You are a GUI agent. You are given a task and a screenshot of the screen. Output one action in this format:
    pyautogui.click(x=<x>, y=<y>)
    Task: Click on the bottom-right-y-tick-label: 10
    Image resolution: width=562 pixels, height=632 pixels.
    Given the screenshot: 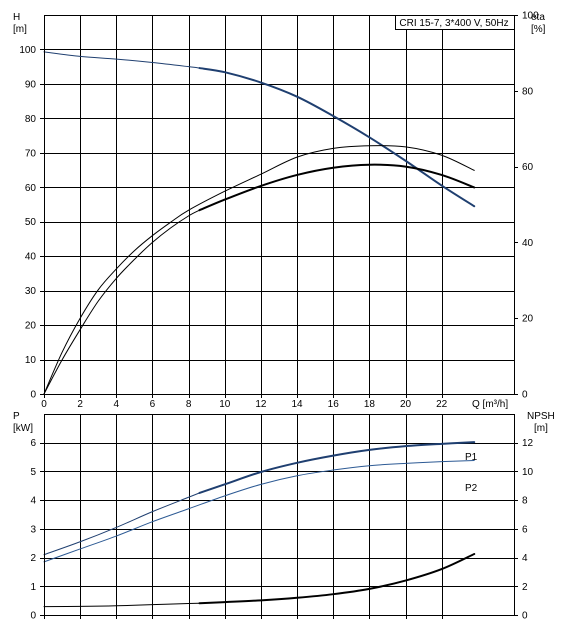 What is the action you would take?
    pyautogui.click(x=528, y=472)
    